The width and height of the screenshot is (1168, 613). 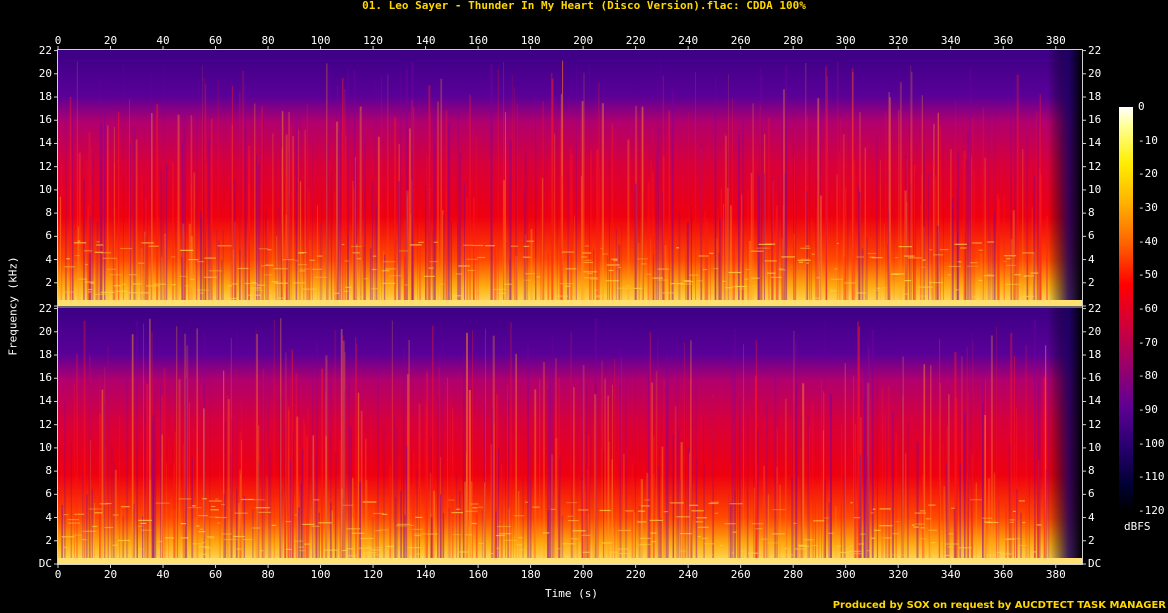 What do you see at coordinates (45, 447) in the screenshot?
I see `y-tick-label-left: 10` at bounding box center [45, 447].